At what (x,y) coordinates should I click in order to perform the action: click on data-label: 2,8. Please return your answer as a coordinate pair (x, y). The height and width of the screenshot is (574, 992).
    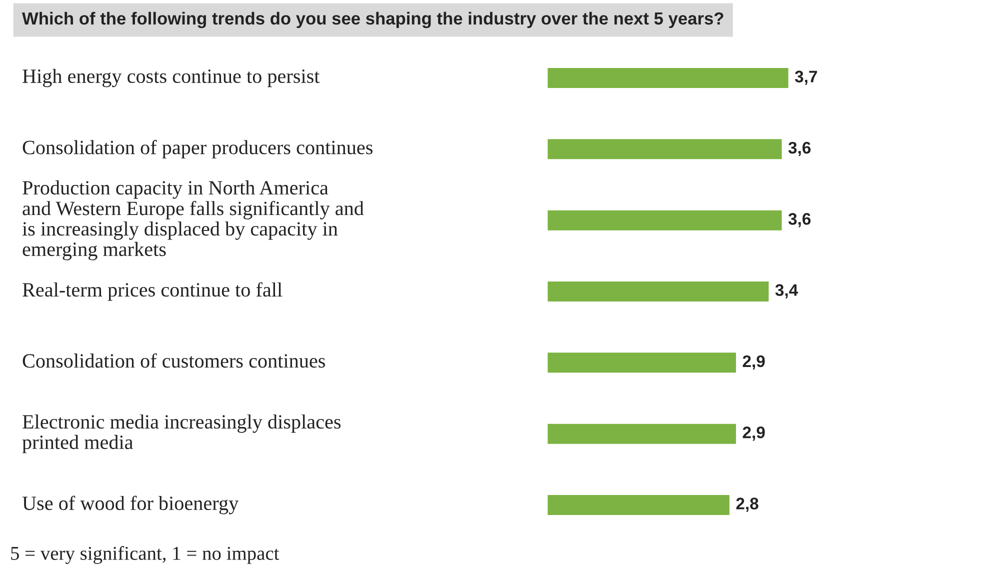
    Looking at the image, I should click on (747, 505).